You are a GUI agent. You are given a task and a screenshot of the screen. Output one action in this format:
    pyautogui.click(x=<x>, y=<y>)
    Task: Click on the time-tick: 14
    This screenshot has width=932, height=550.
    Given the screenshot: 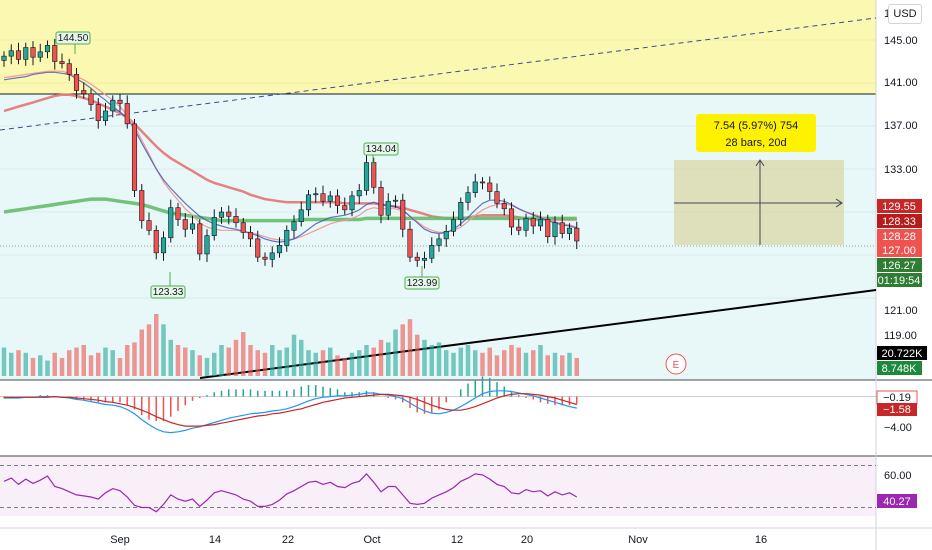 What is the action you would take?
    pyautogui.click(x=215, y=540)
    